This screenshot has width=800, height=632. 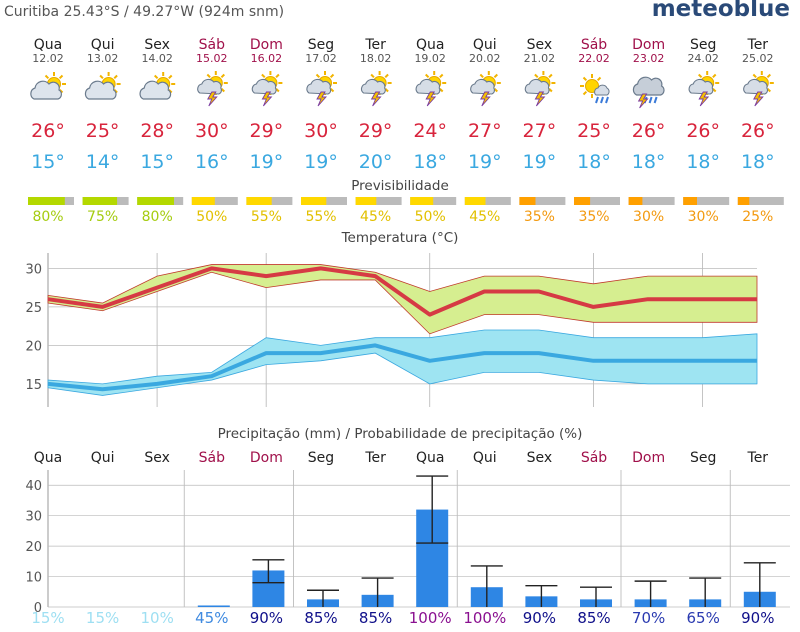 What do you see at coordinates (703, 458) in the screenshot?
I see `precip-day-name: Seg` at bounding box center [703, 458].